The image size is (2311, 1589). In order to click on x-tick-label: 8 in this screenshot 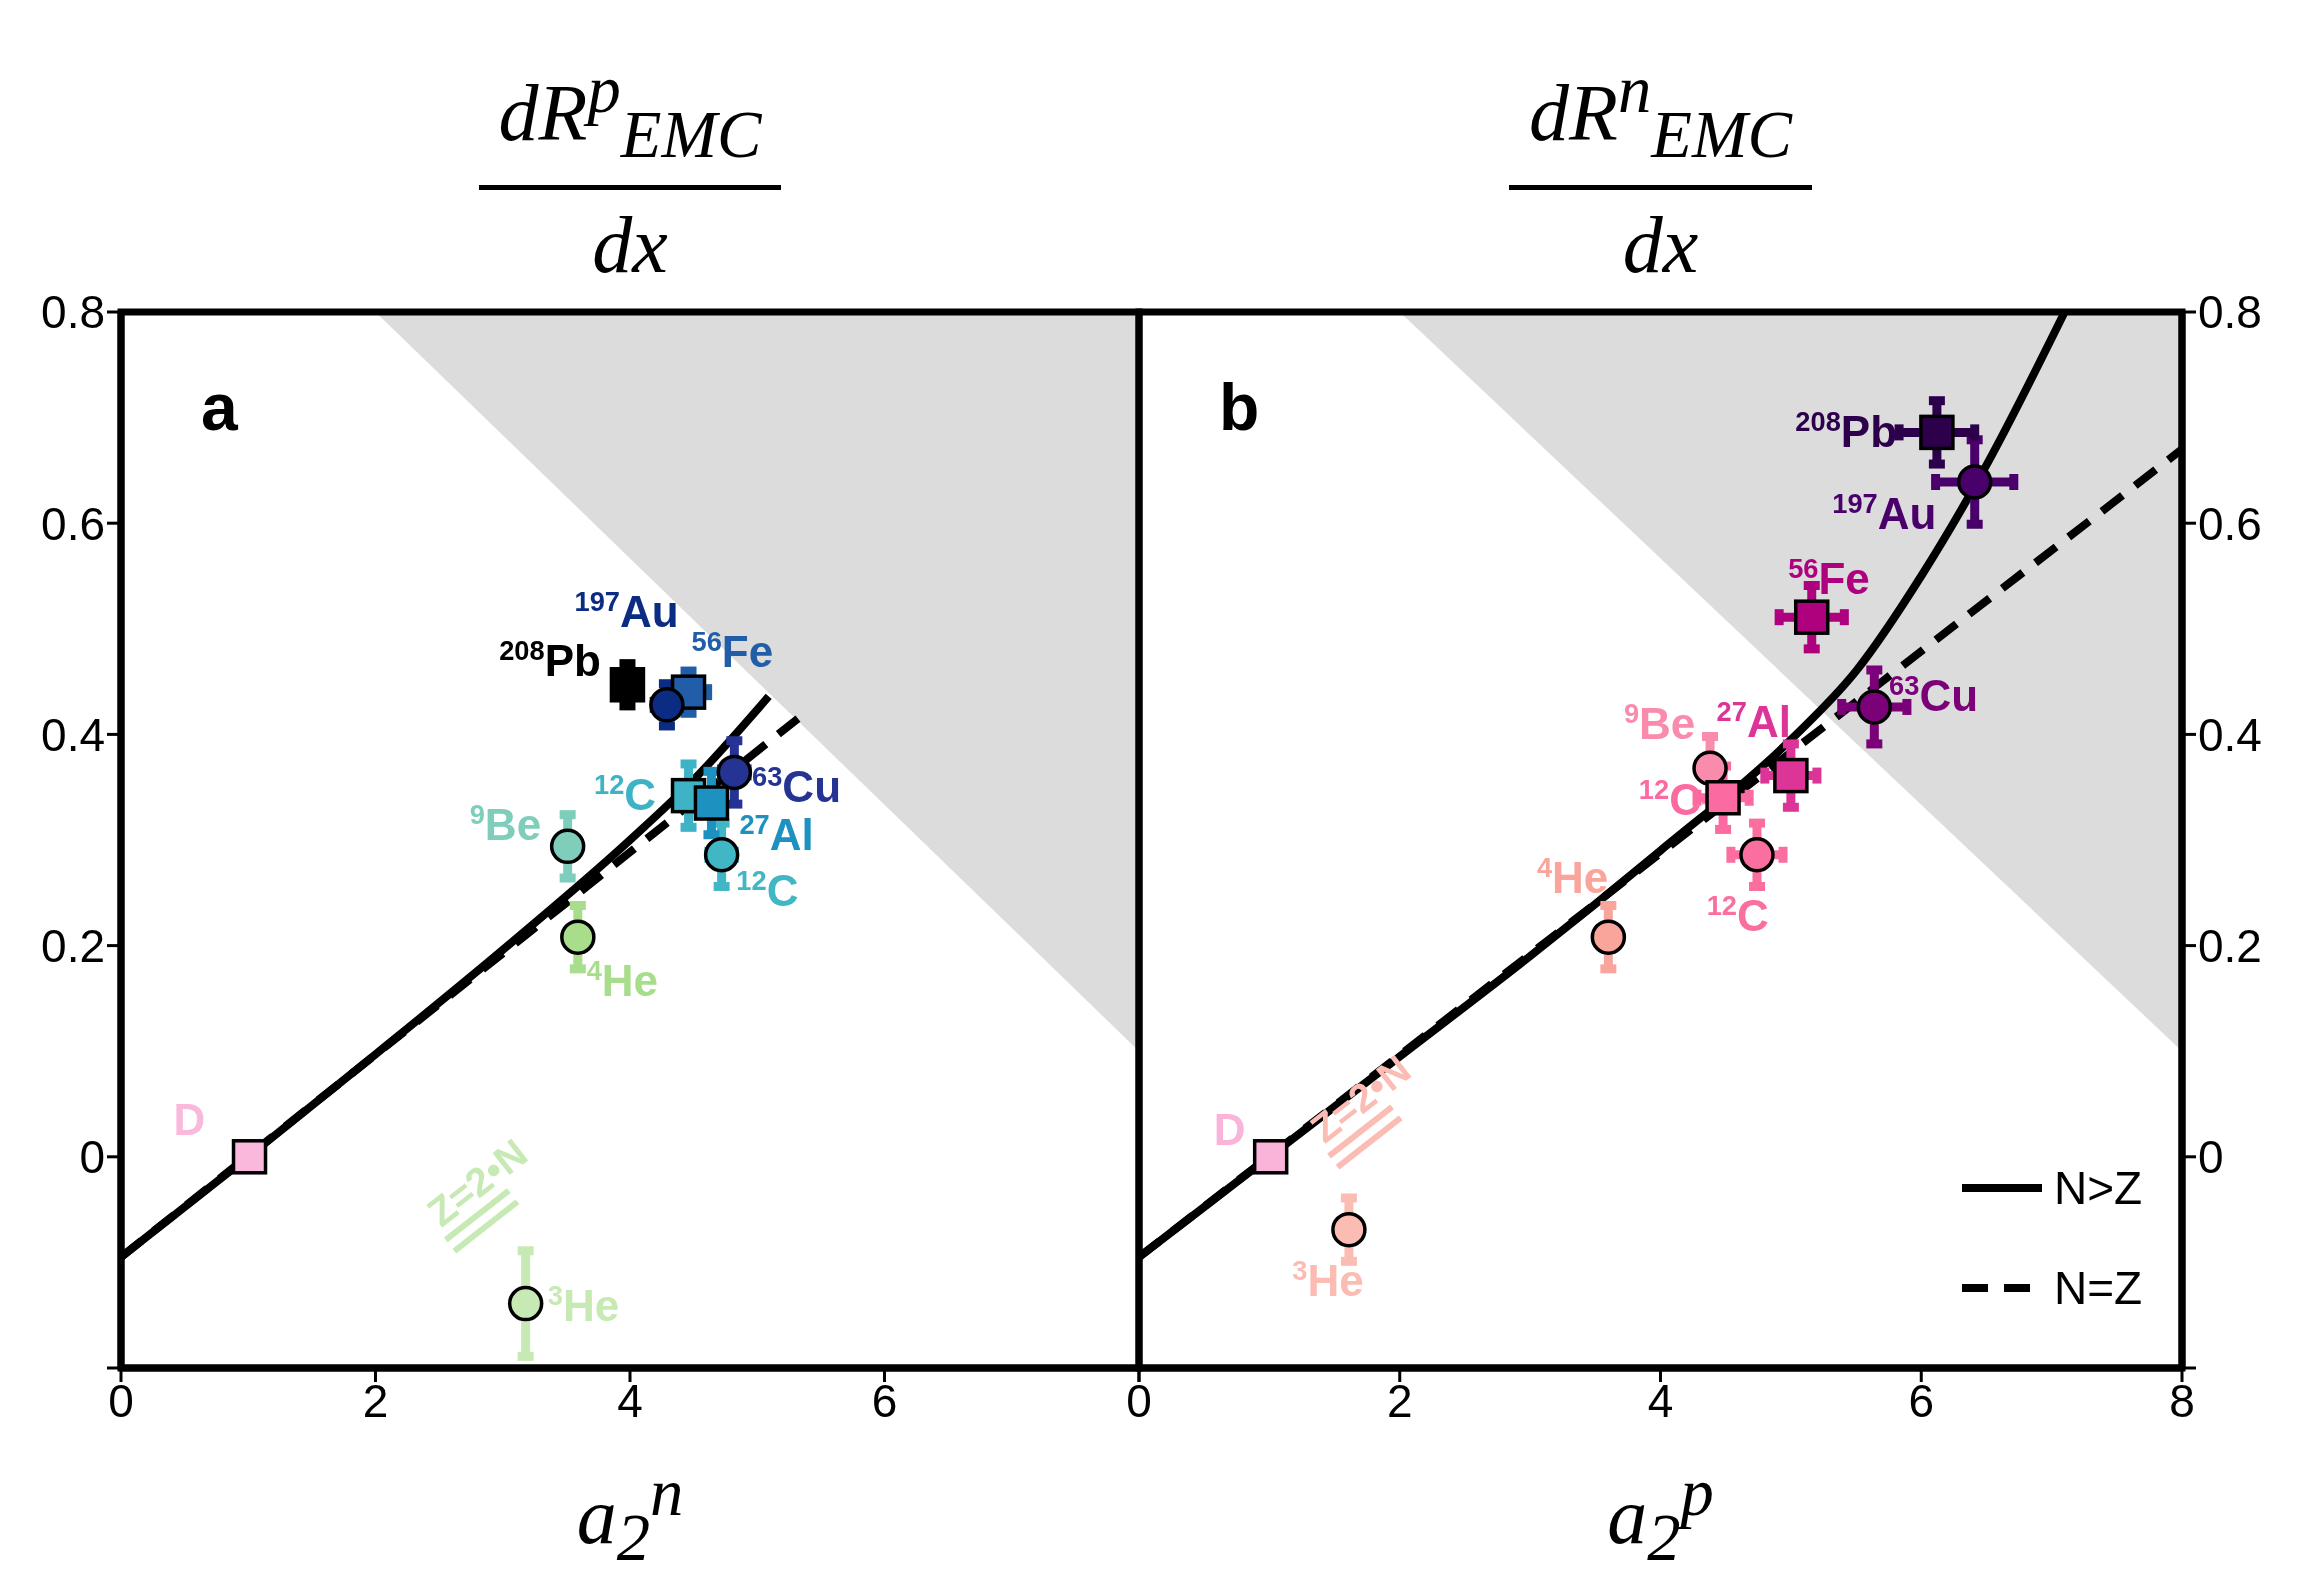, I will do `click(2182, 1400)`.